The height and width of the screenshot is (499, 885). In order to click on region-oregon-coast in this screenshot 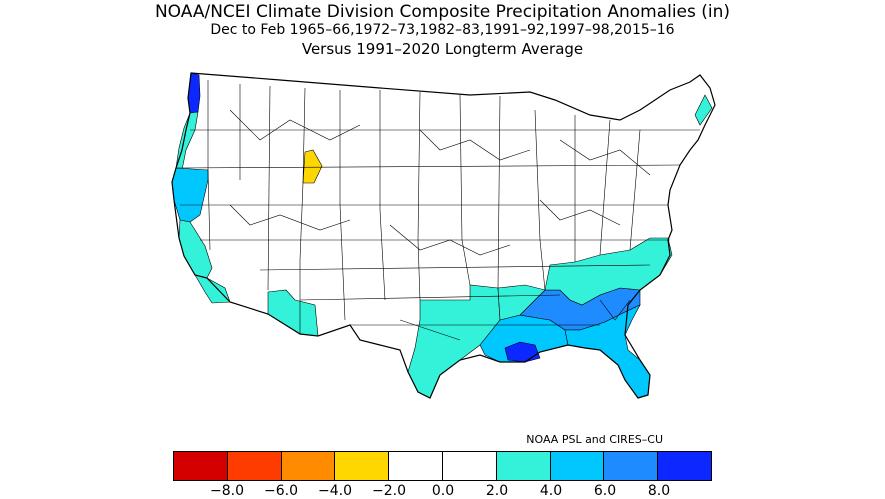, I will do `click(187, 141)`.